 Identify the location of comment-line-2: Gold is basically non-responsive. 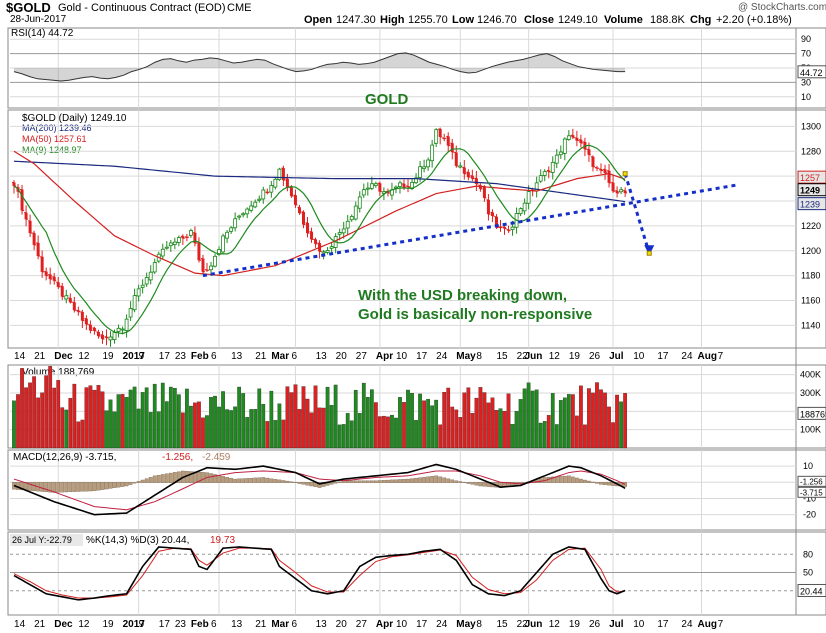
(475, 314).